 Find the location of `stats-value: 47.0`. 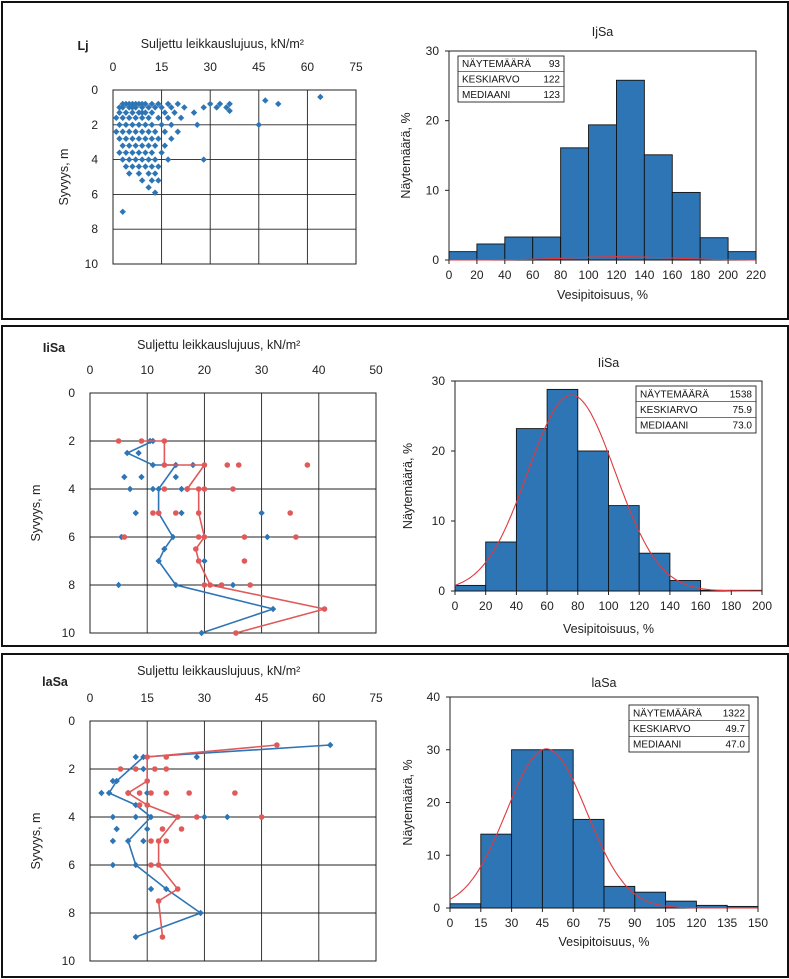

stats-value: 47.0 is located at coordinates (736, 745).